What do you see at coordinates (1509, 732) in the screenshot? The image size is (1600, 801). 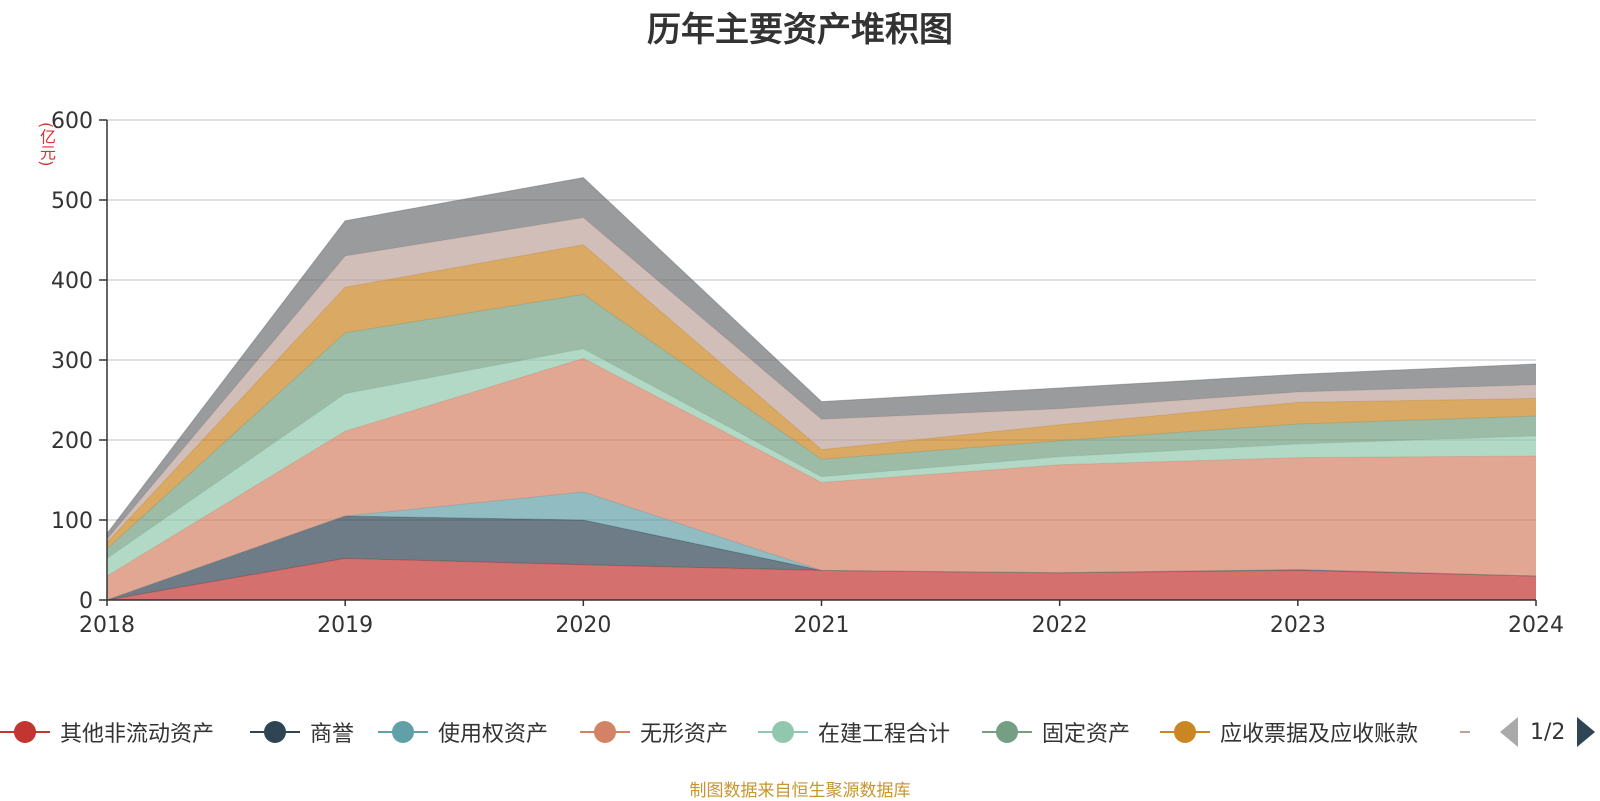 I see `legend-prev-page-button` at bounding box center [1509, 732].